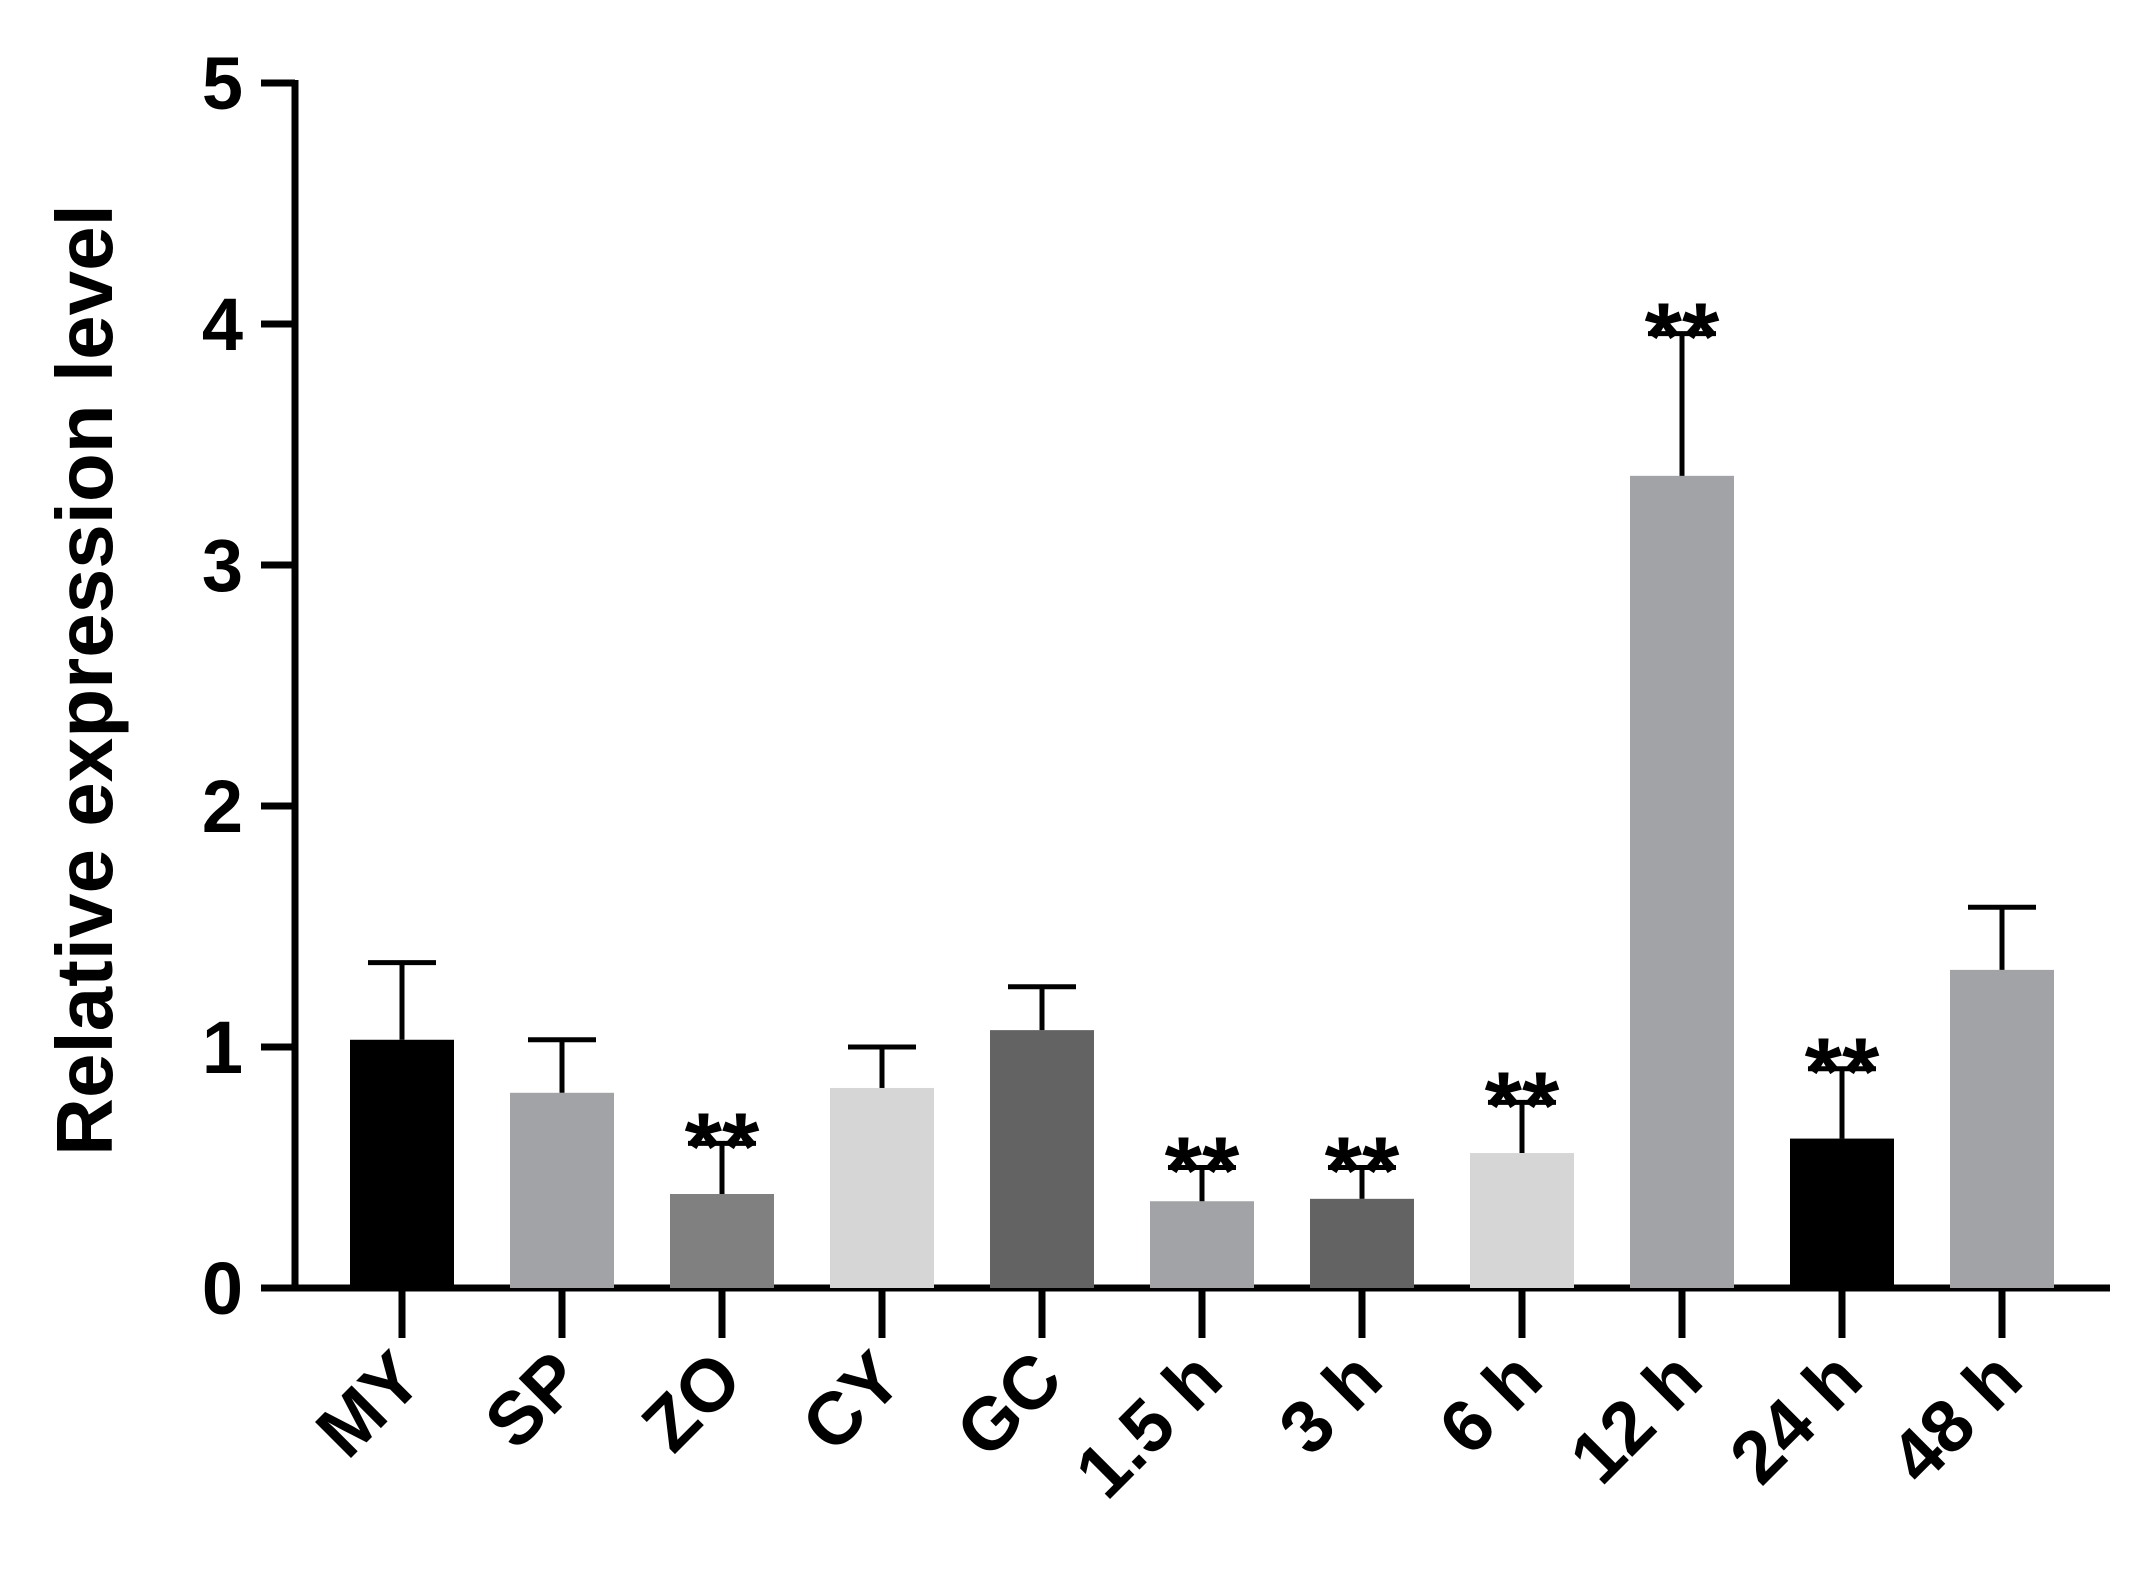 The image size is (2146, 1577). Describe the element at coordinates (222, 83) in the screenshot. I see `y-tick-label-5: 5` at that location.